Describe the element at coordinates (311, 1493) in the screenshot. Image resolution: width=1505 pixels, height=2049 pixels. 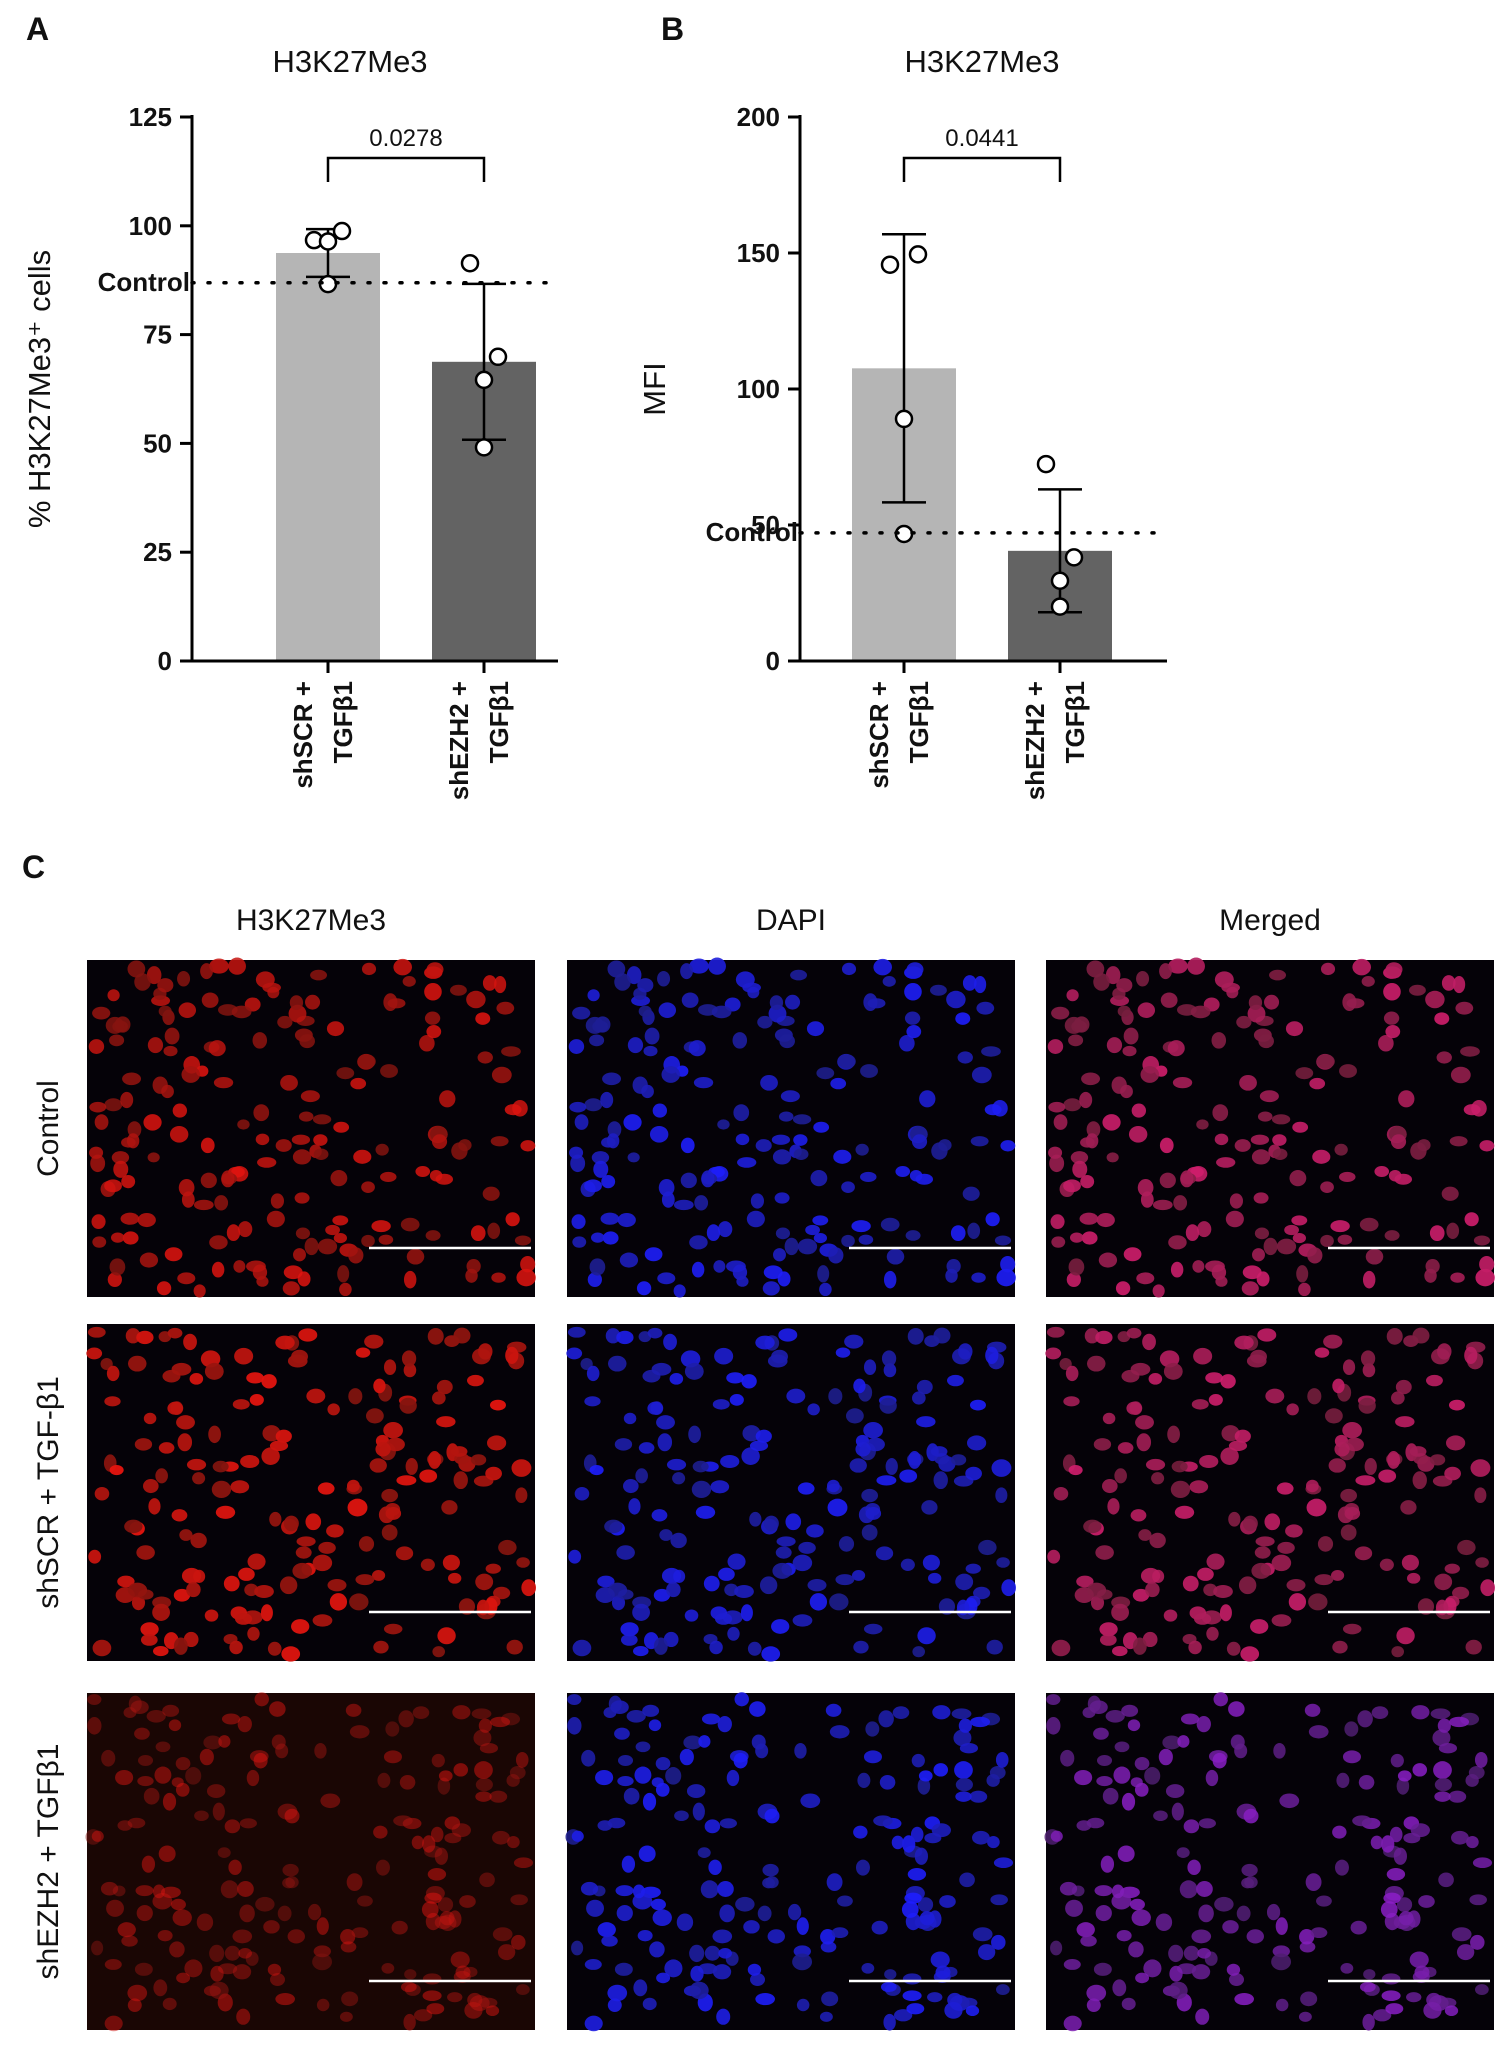
I see `micrograph` at that location.